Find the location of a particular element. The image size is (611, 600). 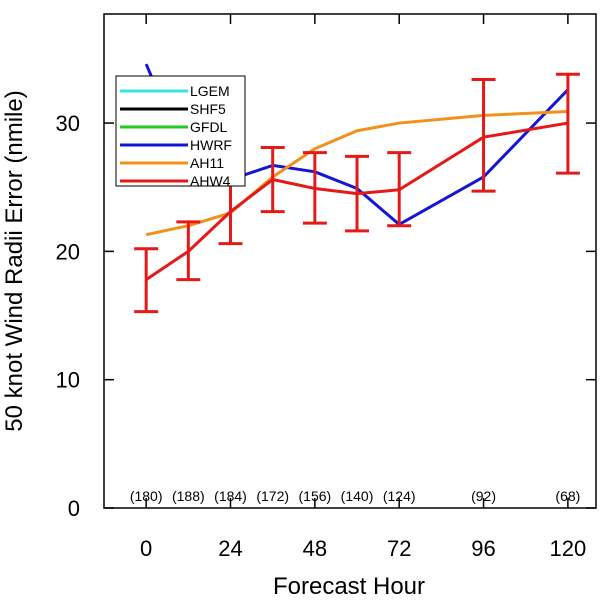

x-tick-label: 24 is located at coordinates (230, 548).